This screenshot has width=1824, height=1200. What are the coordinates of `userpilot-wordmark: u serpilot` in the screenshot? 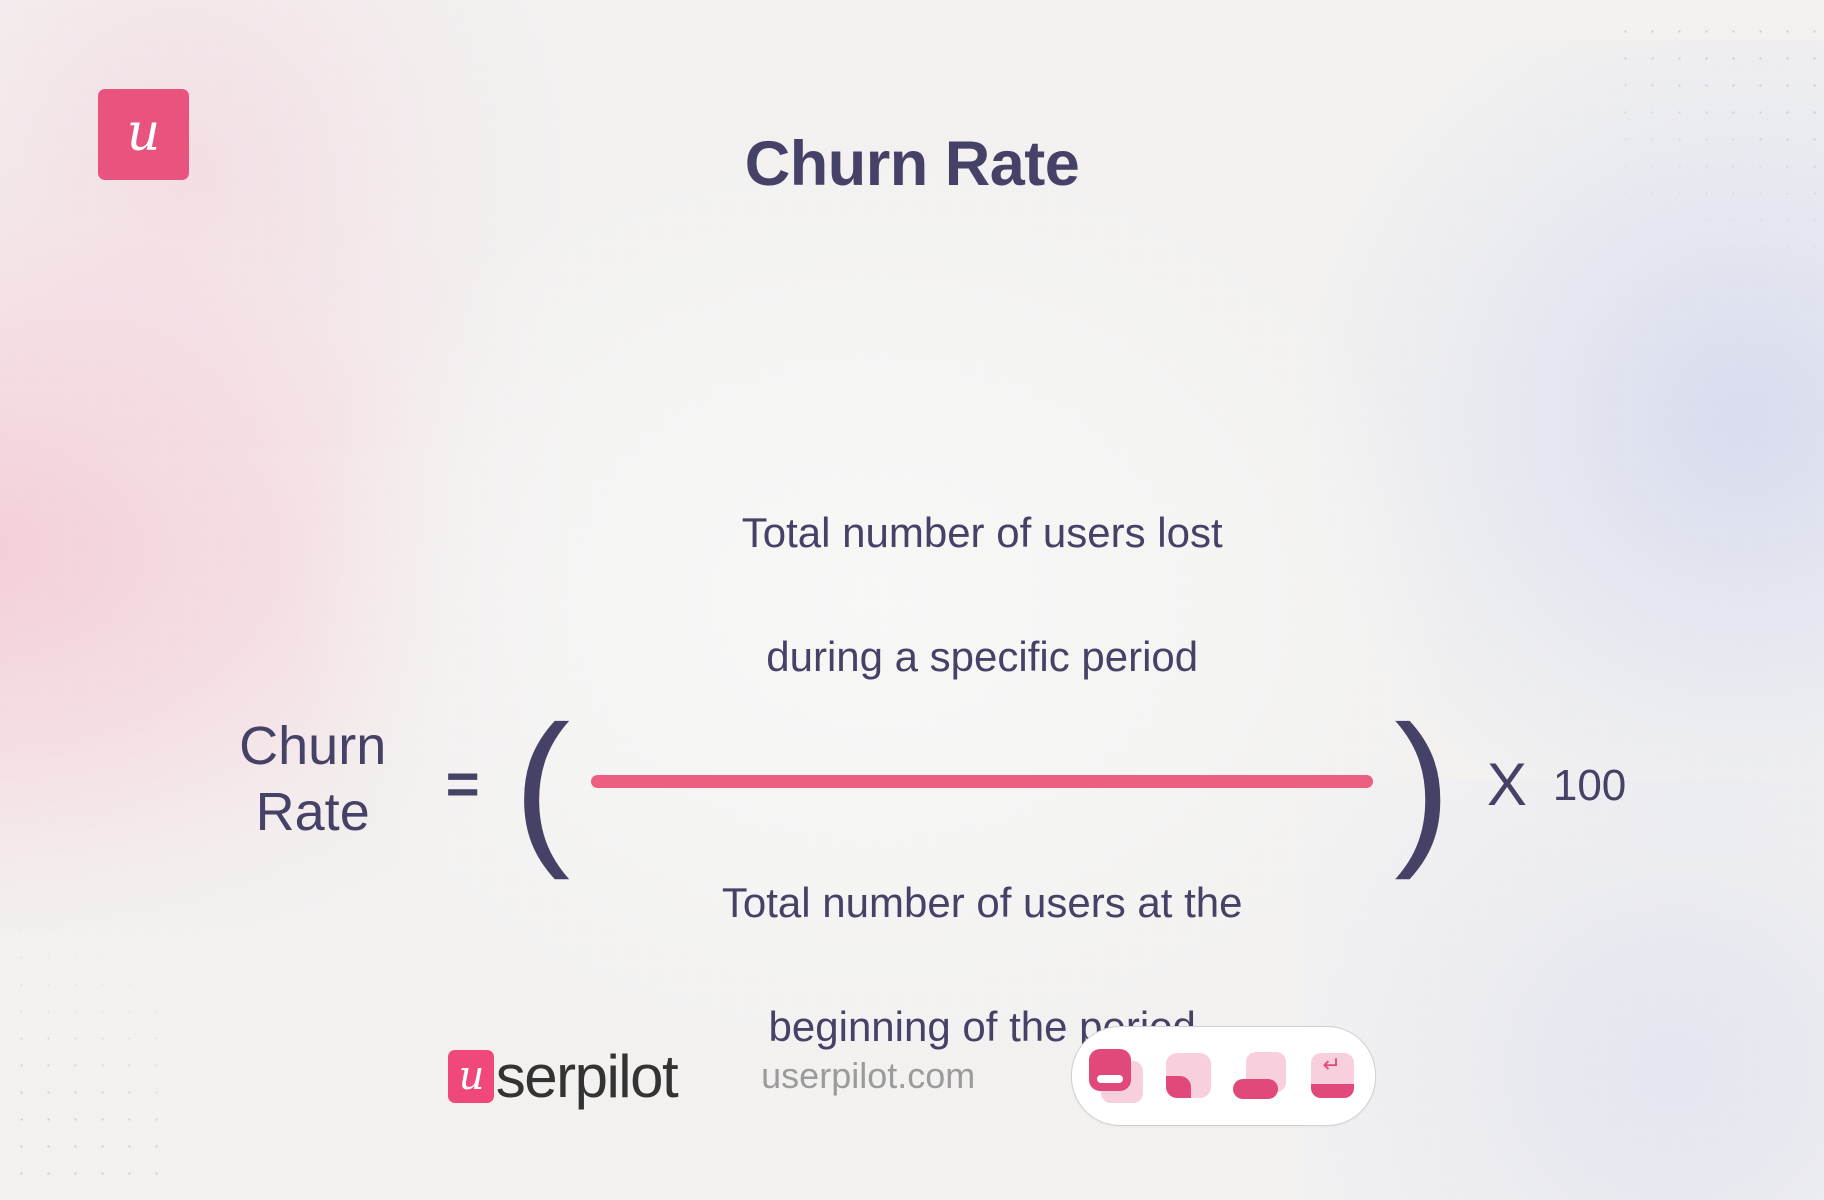 It's located at (563, 1076).